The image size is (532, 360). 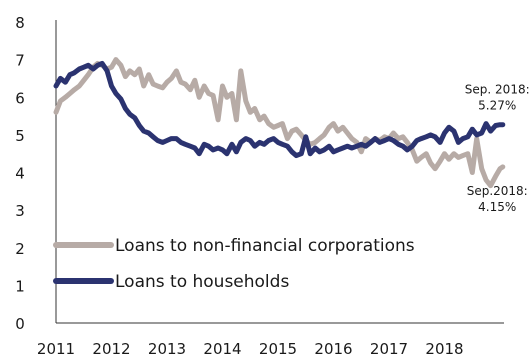 I want to click on x-tick-label: 2016, so click(x=333, y=349).